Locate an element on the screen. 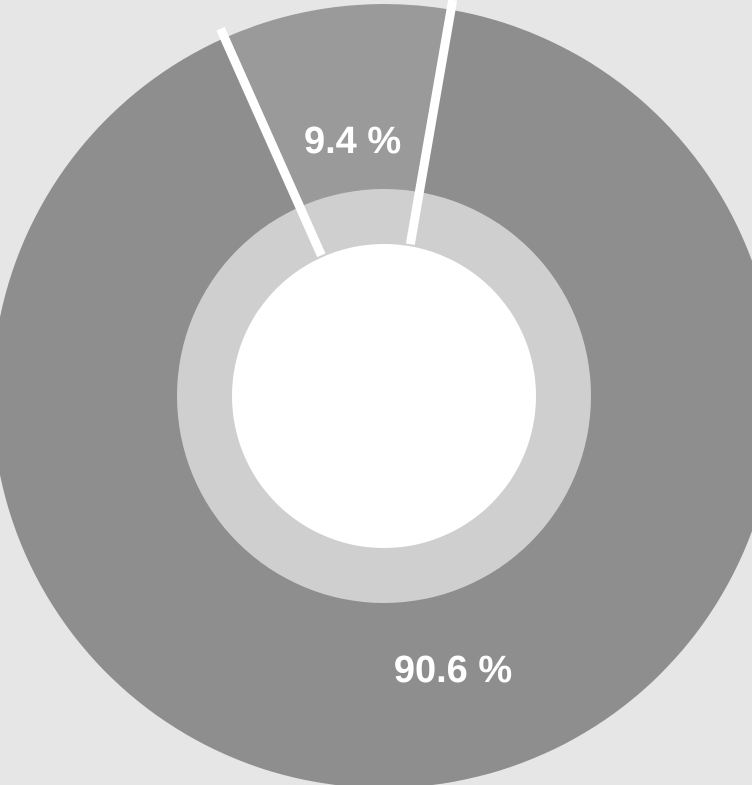  slice-label-1: 9.4 % is located at coordinates (352, 141).